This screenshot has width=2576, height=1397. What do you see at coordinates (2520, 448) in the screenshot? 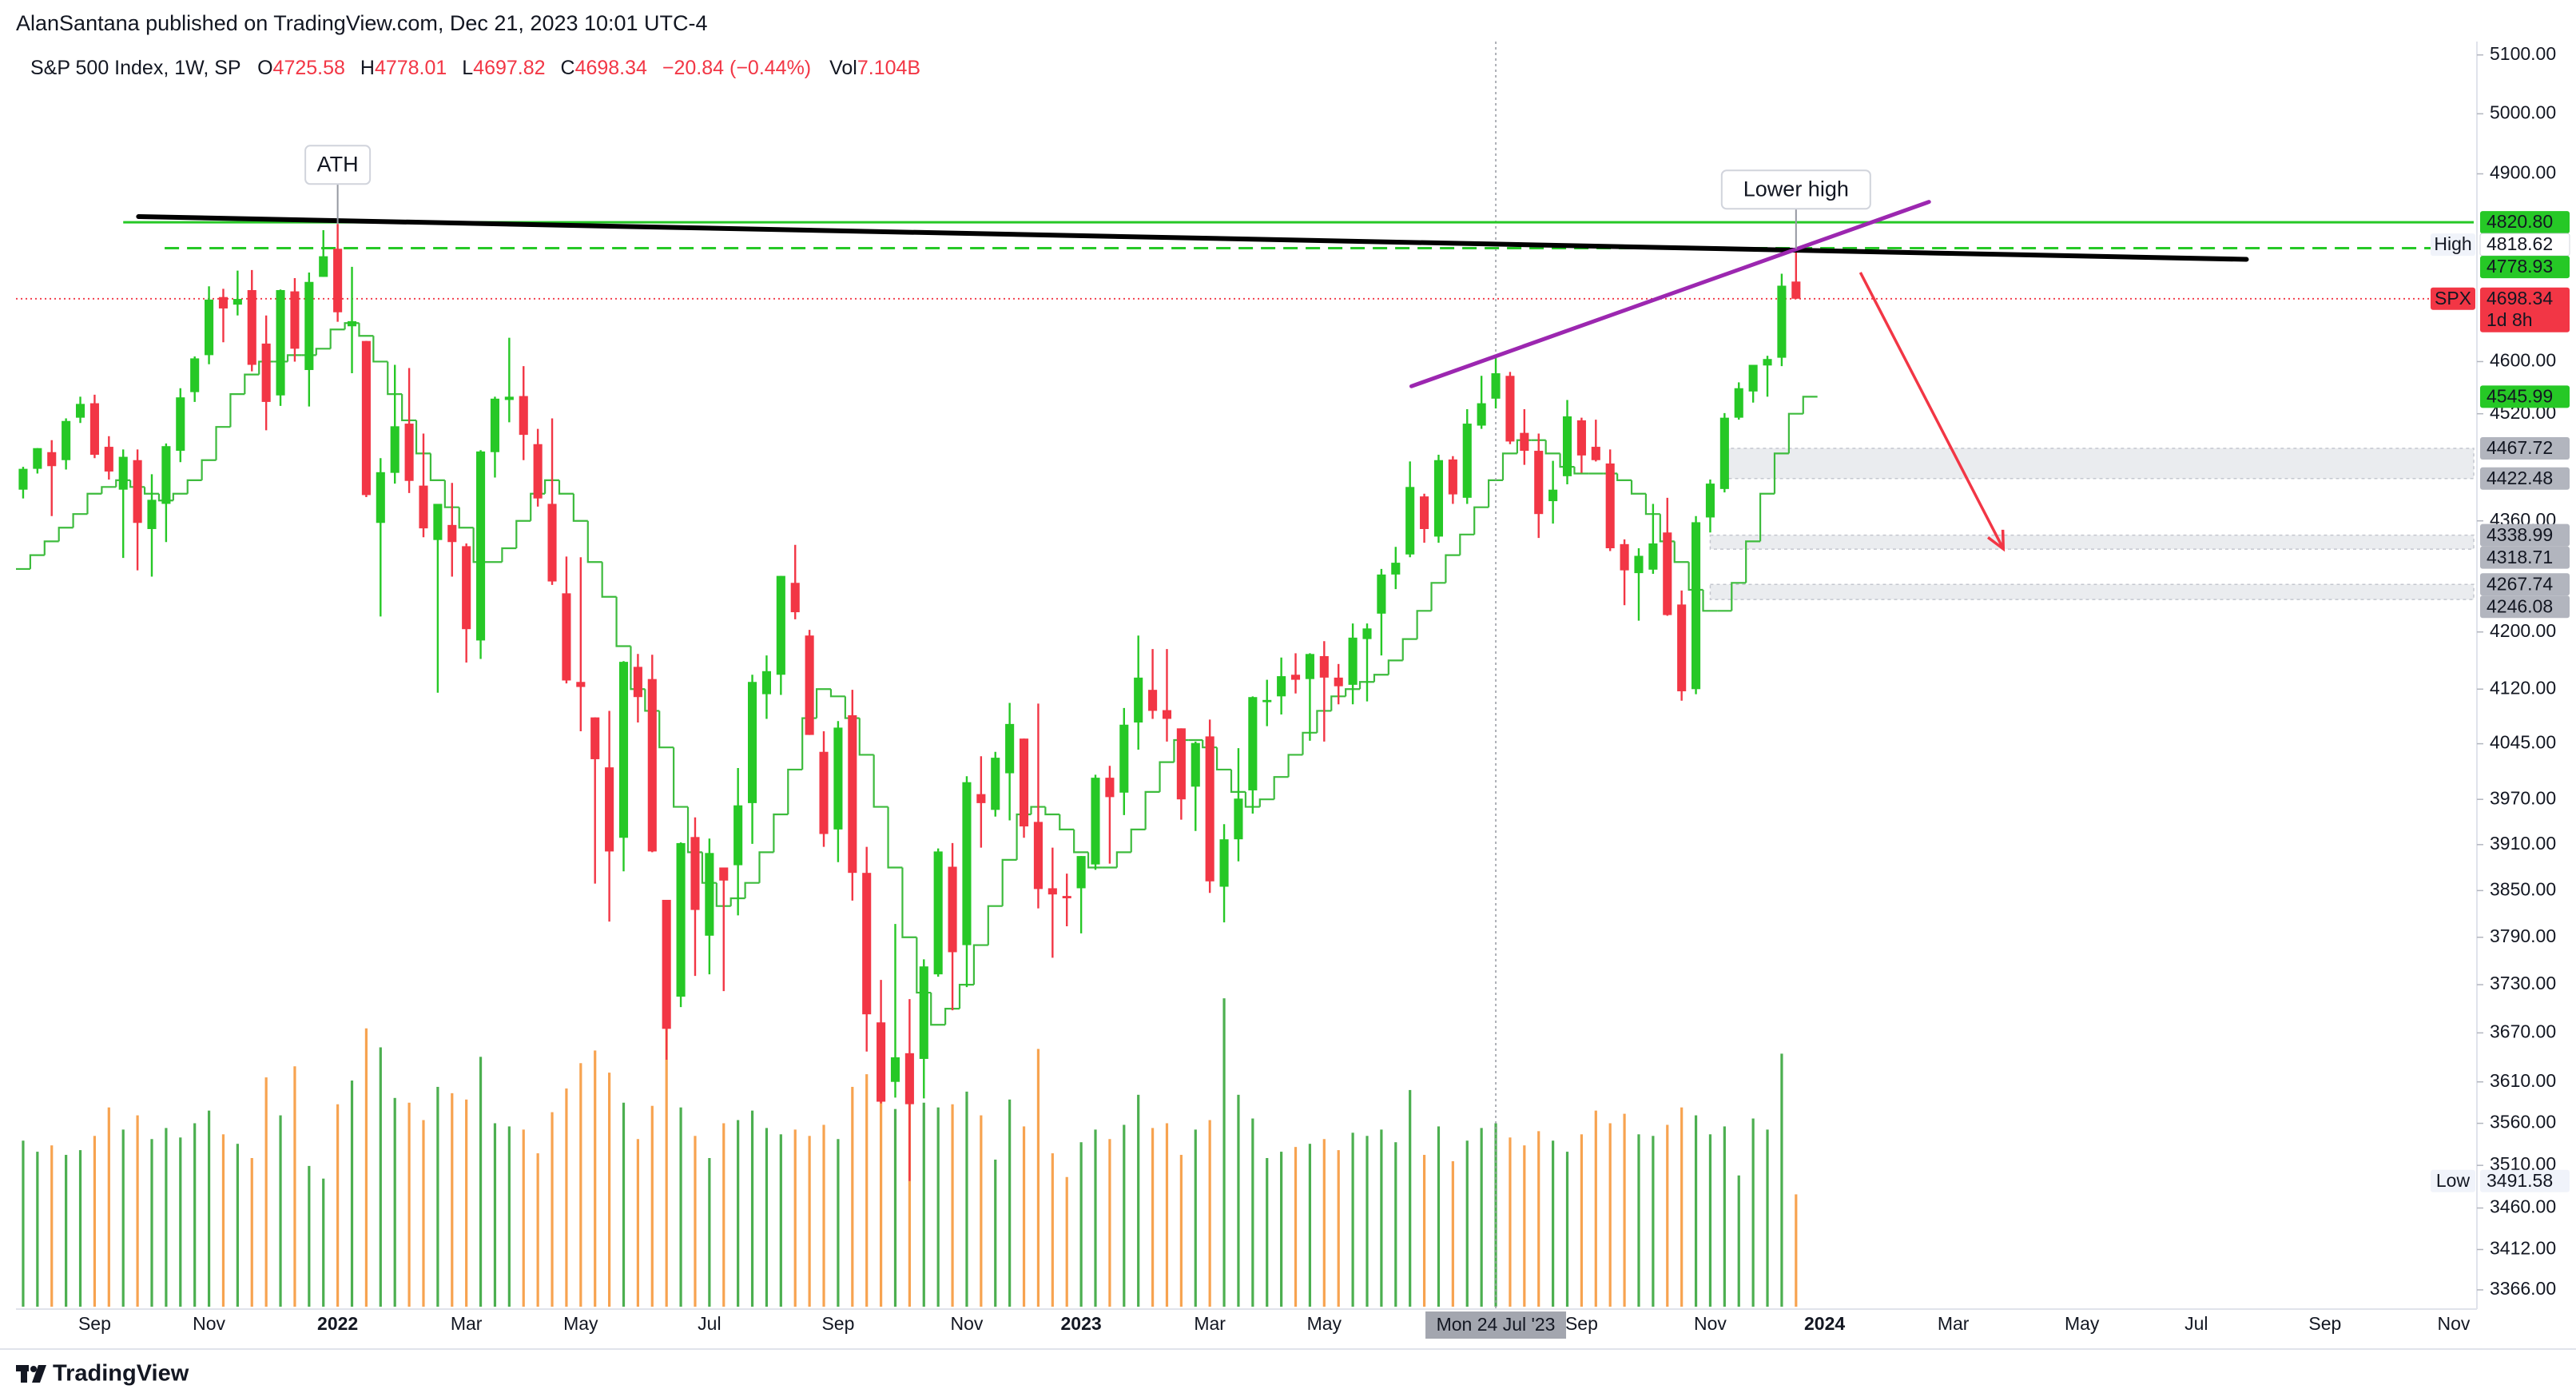
I see `price-tag-label: 4467.72` at bounding box center [2520, 448].